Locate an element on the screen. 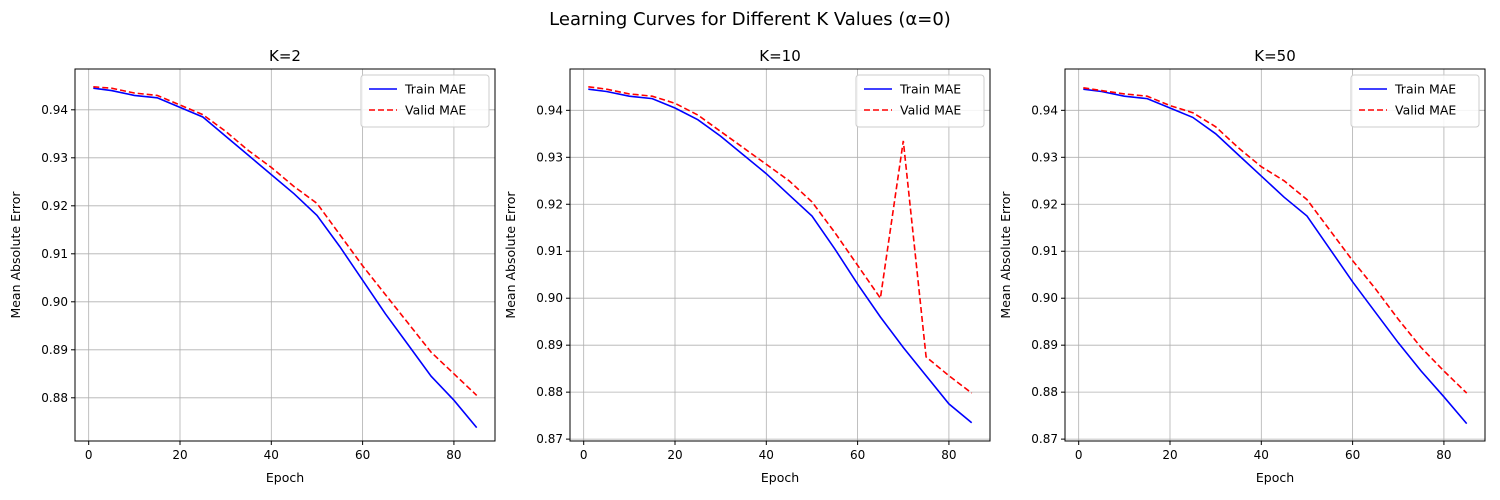  subplot-title: K=50 is located at coordinates (1275, 56).